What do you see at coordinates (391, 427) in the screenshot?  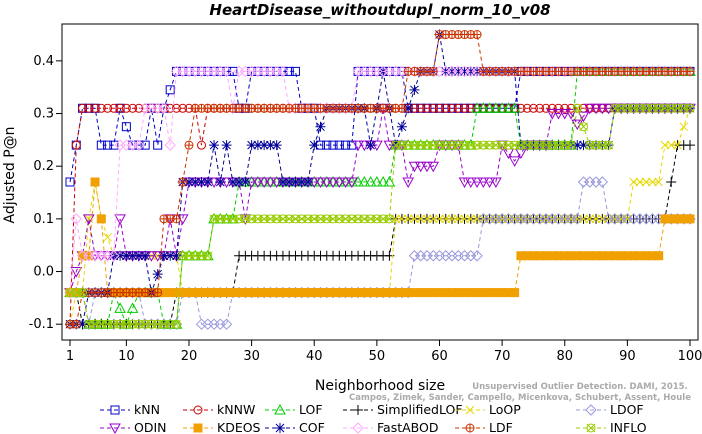 I see `legend-item-fastabod: FastABOD` at bounding box center [391, 427].